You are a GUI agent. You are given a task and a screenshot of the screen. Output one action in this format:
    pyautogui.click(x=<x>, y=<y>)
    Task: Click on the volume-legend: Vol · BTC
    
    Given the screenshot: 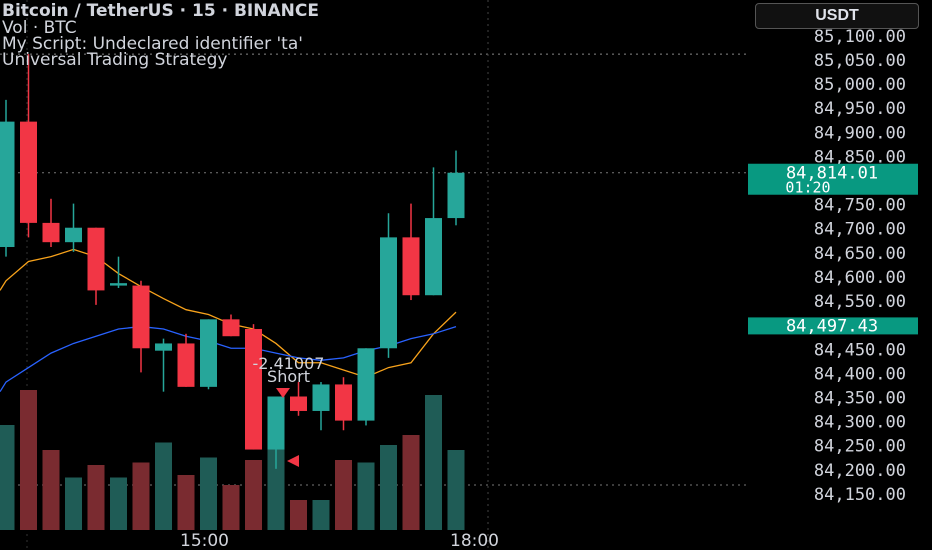 What is the action you would take?
    pyautogui.click(x=39, y=28)
    